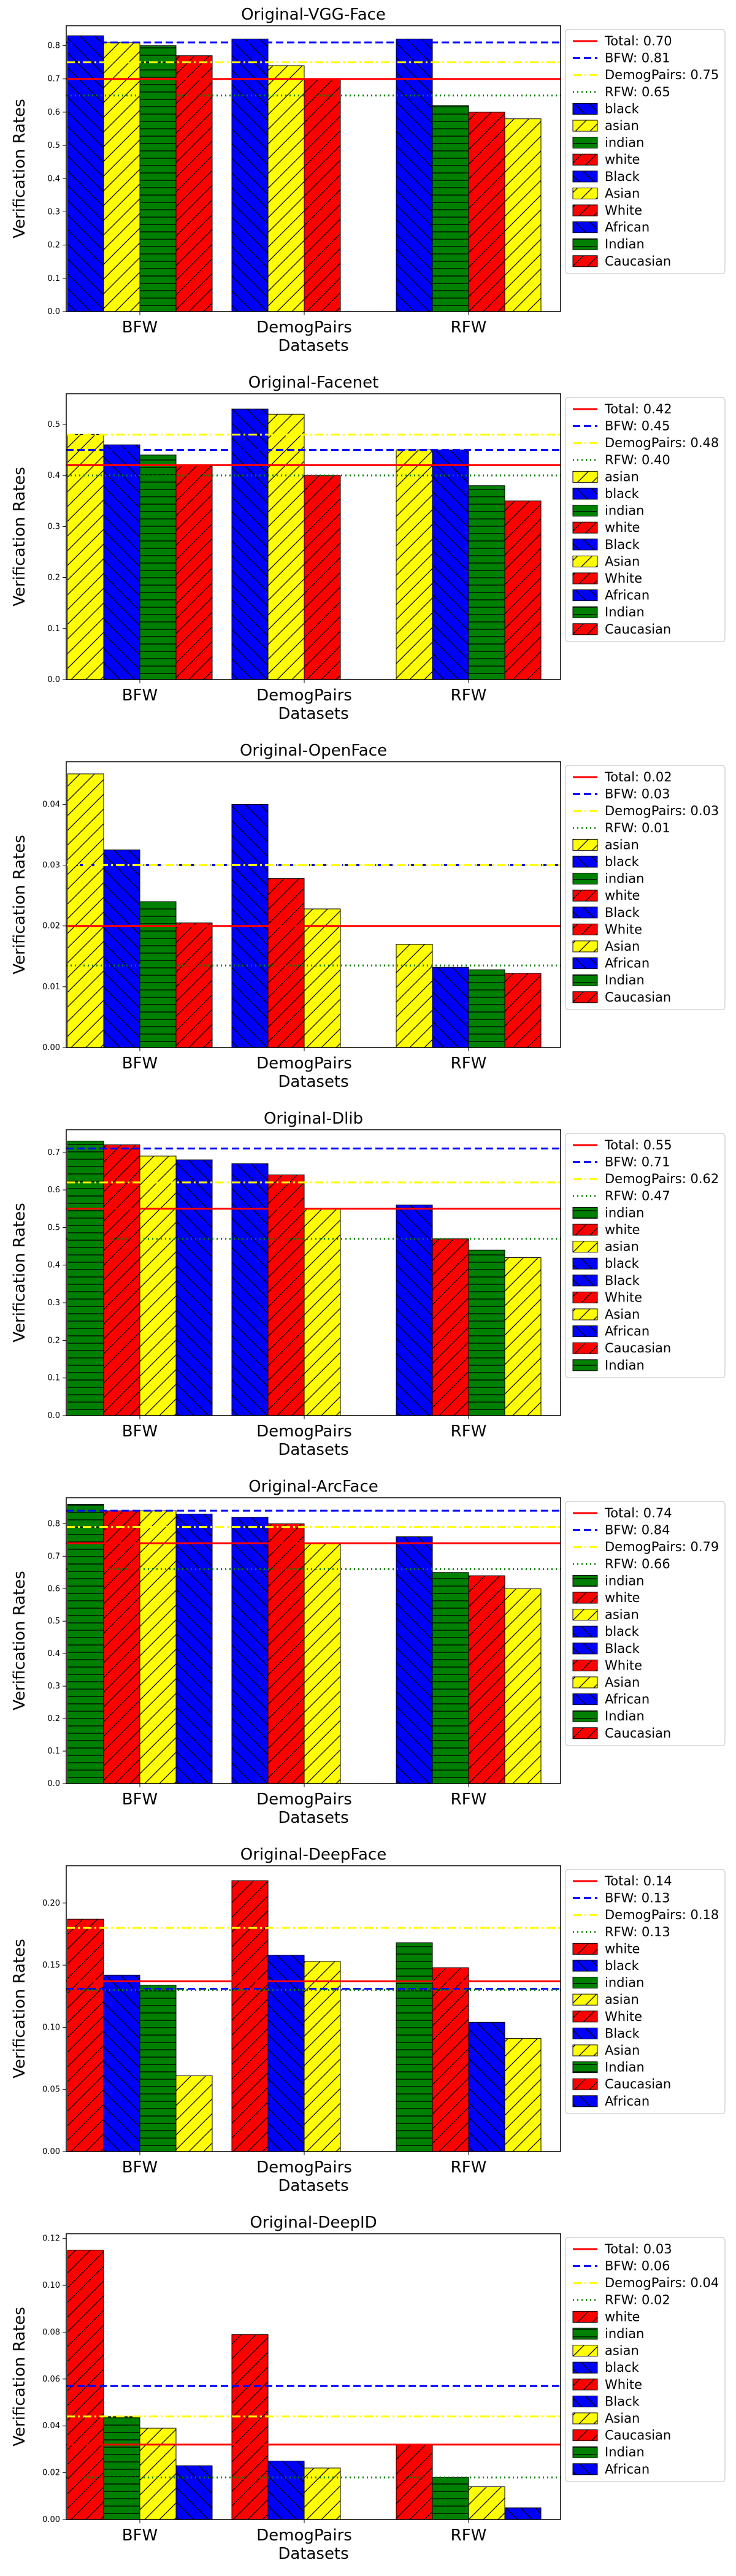 The height and width of the screenshot is (2576, 736). What do you see at coordinates (53, 1621) in the screenshot?
I see `y-tick-label: 0.5` at bounding box center [53, 1621].